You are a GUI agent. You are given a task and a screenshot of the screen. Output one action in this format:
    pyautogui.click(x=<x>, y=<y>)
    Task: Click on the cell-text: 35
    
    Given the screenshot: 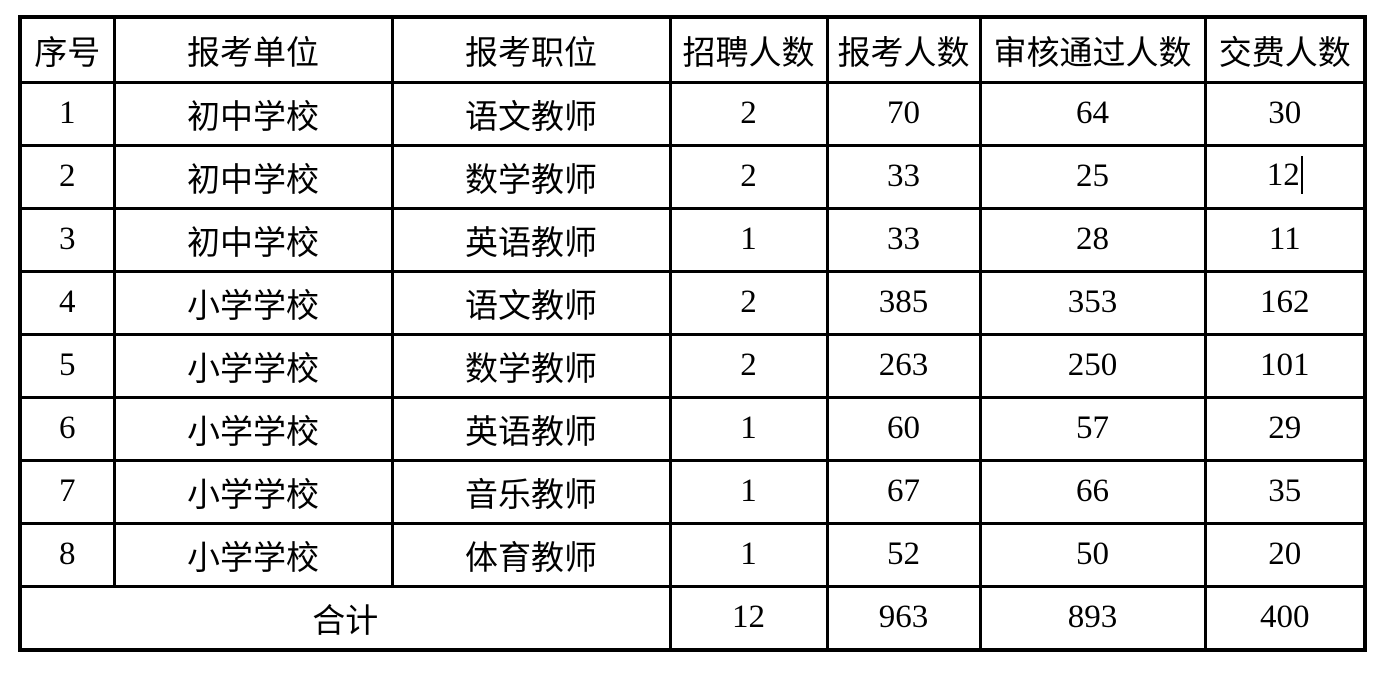 What is the action you would take?
    pyautogui.click(x=1285, y=491)
    